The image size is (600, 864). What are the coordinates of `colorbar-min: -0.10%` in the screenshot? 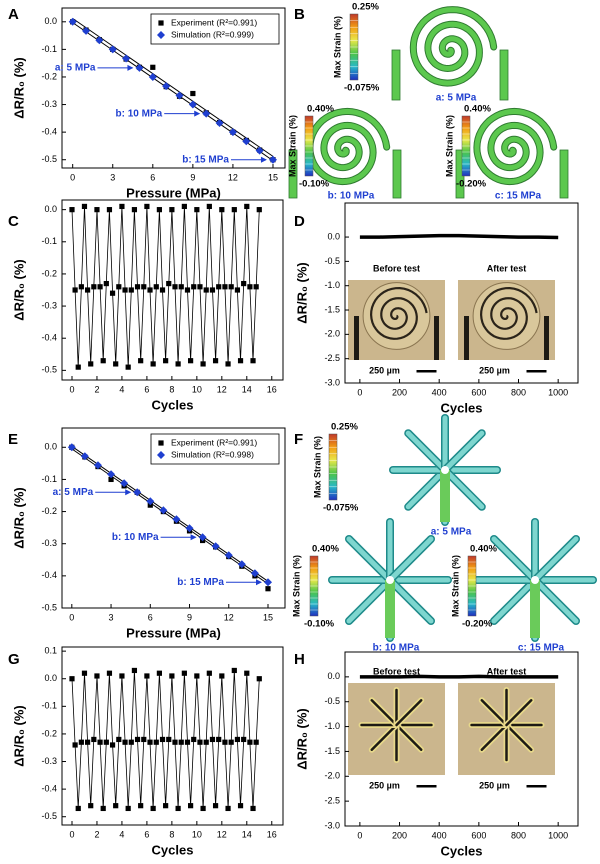 It's located at (314, 184).